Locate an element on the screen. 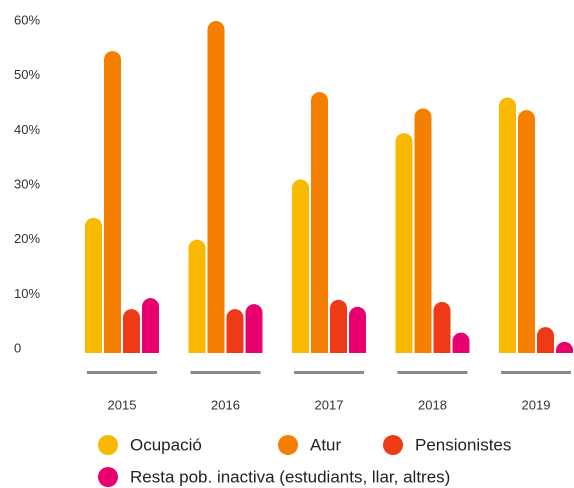 This screenshot has height=488, width=574. y-tick-label: 0 is located at coordinates (17, 347).